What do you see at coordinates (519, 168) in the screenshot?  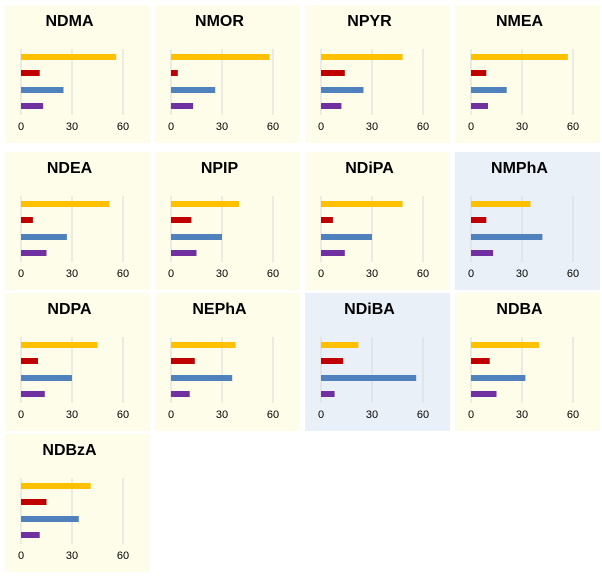 I see `panel-title: NMPhA` at bounding box center [519, 168].